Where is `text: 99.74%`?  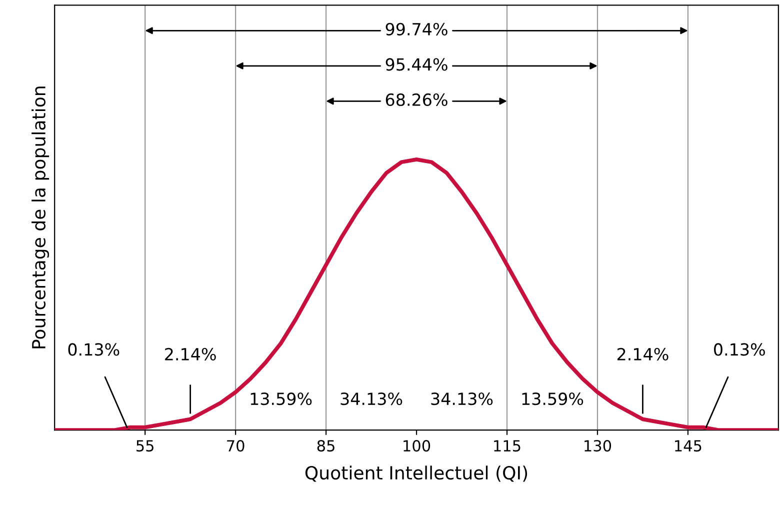 text: 99.74% is located at coordinates (417, 29).